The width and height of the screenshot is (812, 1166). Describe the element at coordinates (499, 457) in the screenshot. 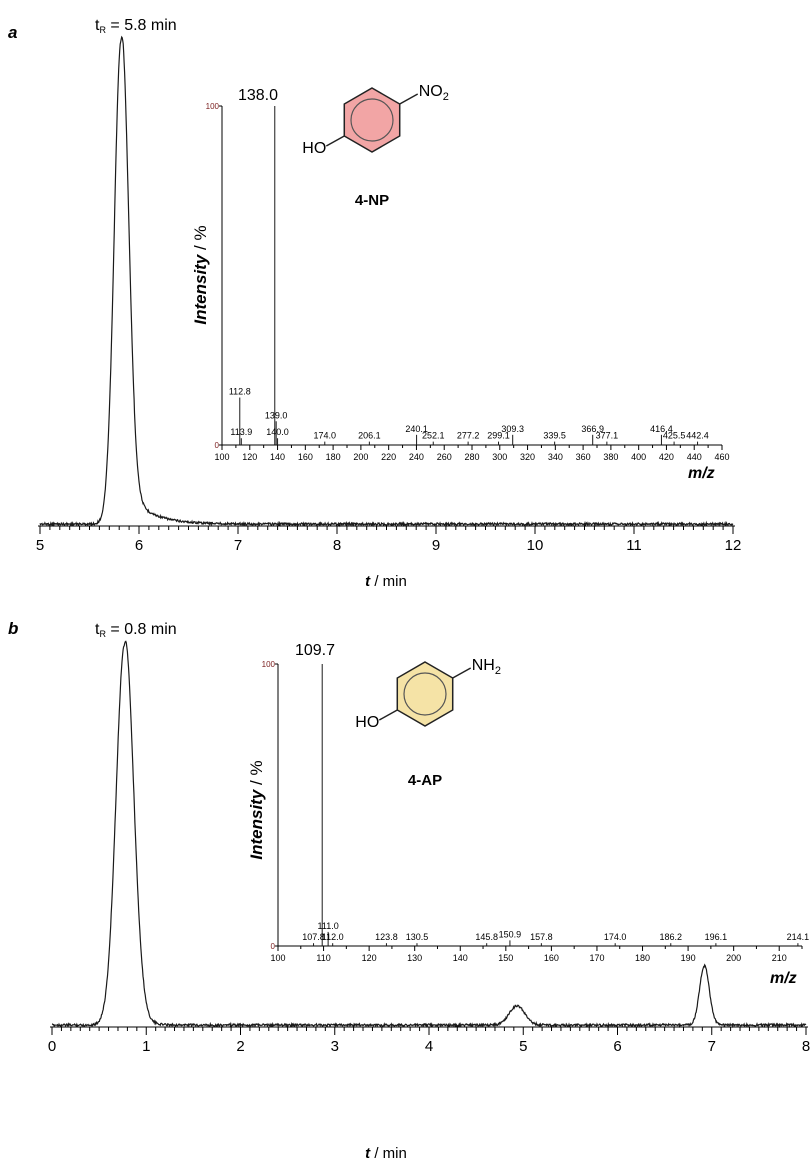

I see `inset-x-tick-label: 300` at that location.